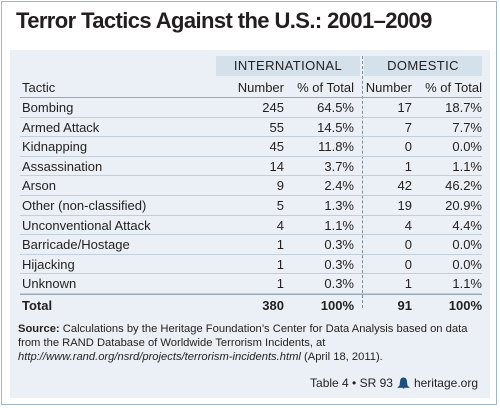 The height and width of the screenshot is (408, 500). What do you see at coordinates (403, 383) in the screenshot?
I see `liberty-bell-icon` at bounding box center [403, 383].